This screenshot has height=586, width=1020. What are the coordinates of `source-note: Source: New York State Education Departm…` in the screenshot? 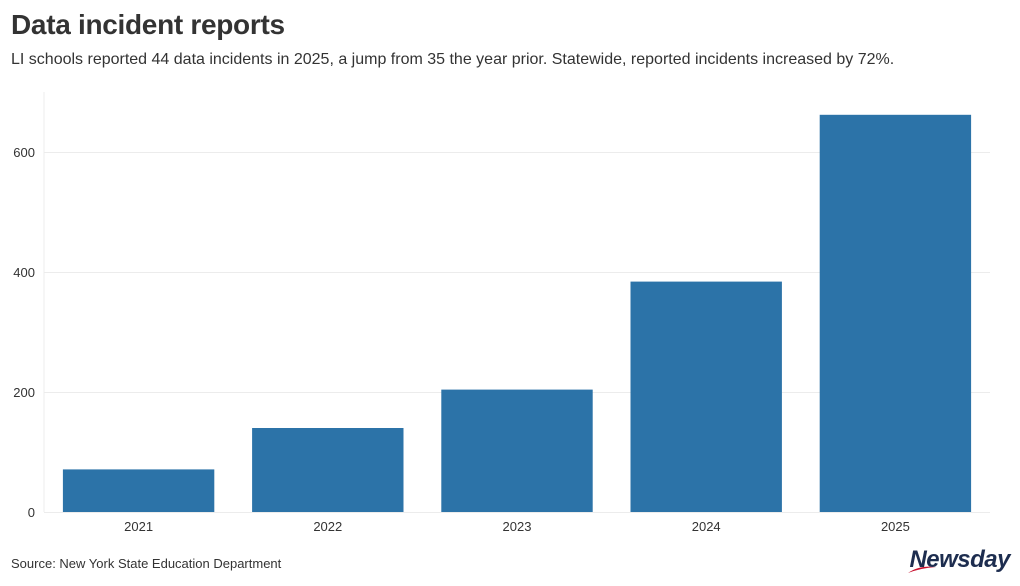 It's located at (146, 563).